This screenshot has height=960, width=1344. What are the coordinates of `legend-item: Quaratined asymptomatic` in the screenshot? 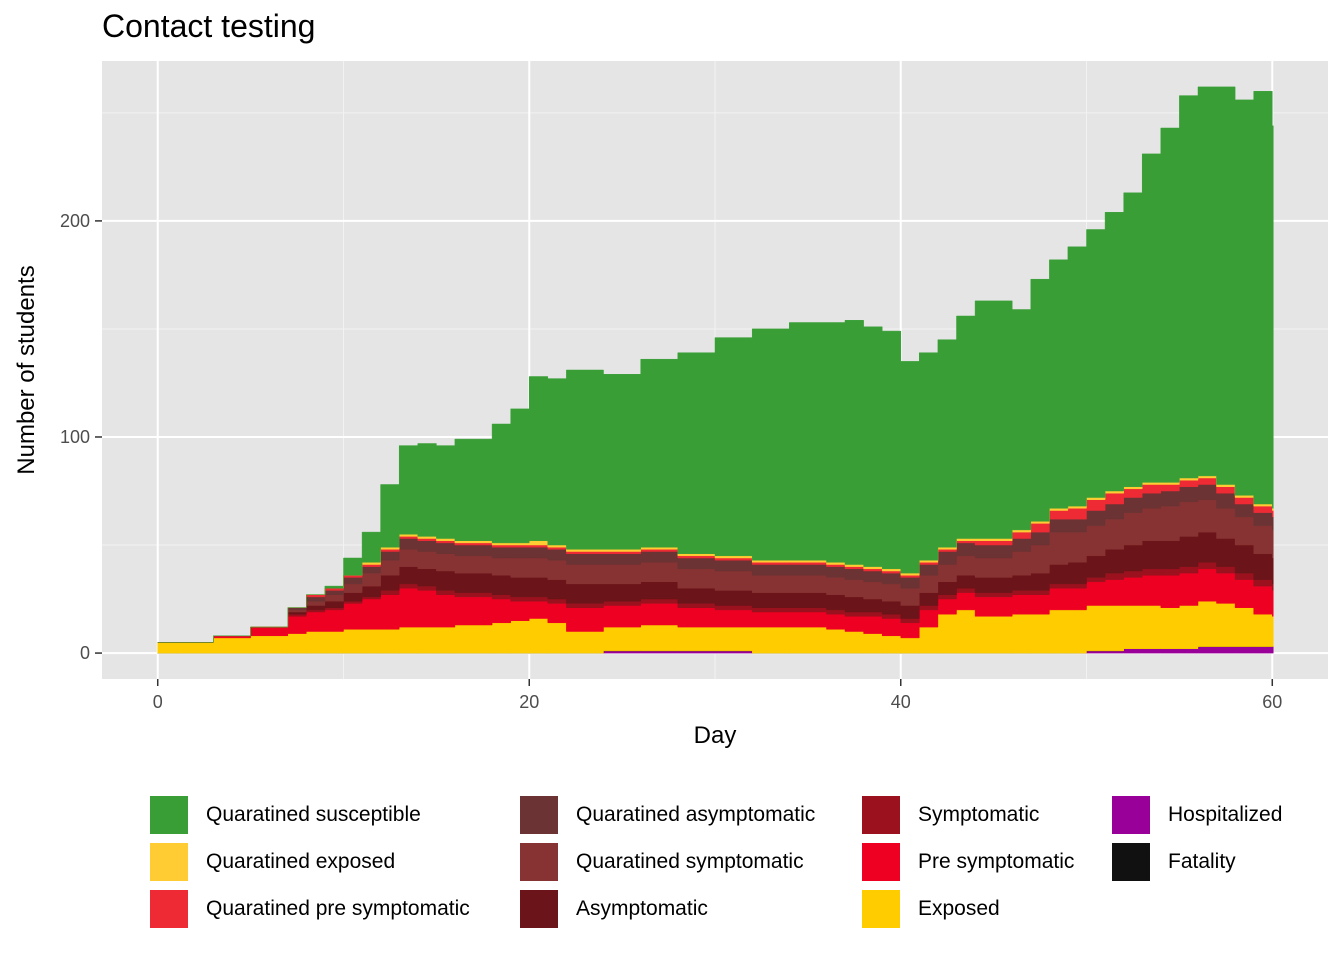 It's located at (666, 815).